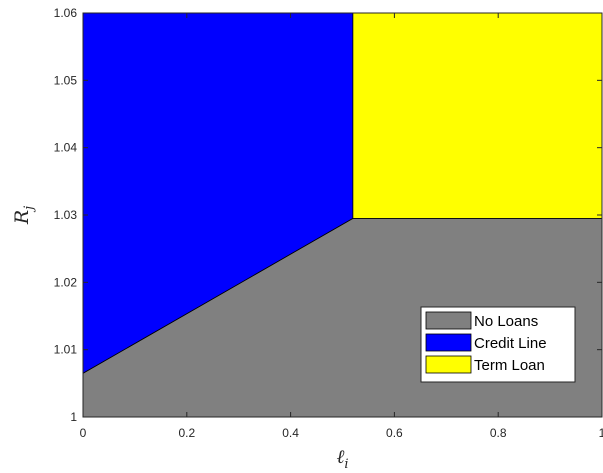 The image size is (603, 473). What do you see at coordinates (506, 321) in the screenshot?
I see `legend-label: No Loans` at bounding box center [506, 321].